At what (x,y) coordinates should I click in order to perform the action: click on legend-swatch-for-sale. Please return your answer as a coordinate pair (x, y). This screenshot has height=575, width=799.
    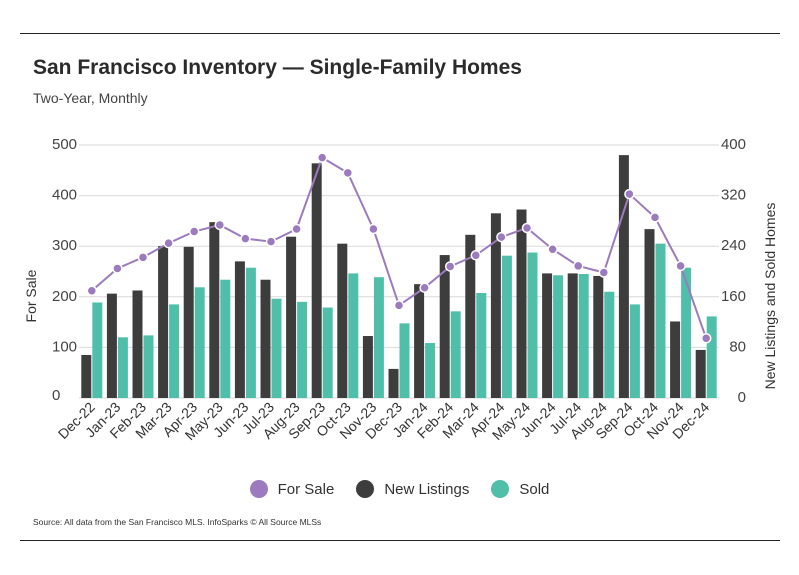
    Looking at the image, I should click on (258, 489).